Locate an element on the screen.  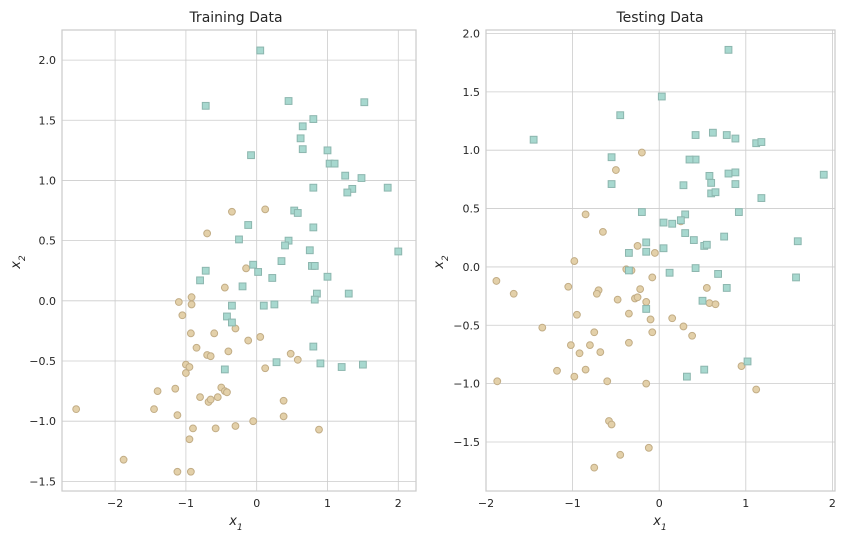
training-xtick-label: 2 is located at coordinates (398, 503).